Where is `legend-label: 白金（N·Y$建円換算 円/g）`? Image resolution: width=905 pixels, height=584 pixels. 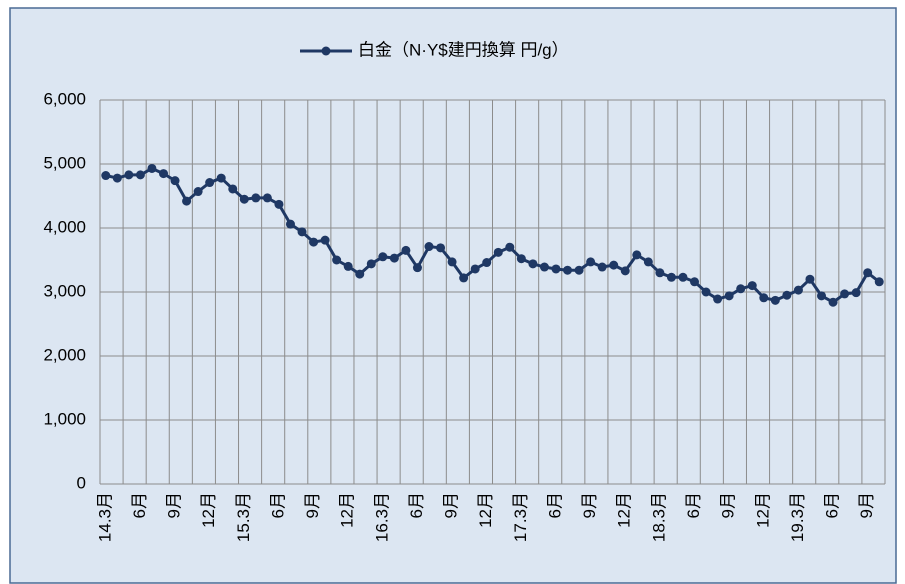
legend-label: 白金（N·Y$建円換算 円/g） is located at coordinates (463, 49).